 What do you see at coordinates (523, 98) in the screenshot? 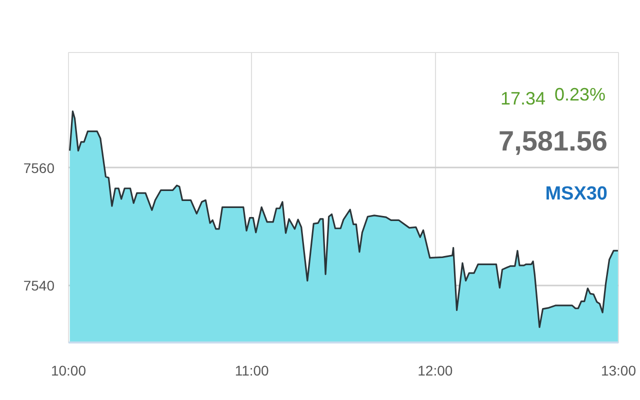
I see `annotation: 17.34` at bounding box center [523, 98].